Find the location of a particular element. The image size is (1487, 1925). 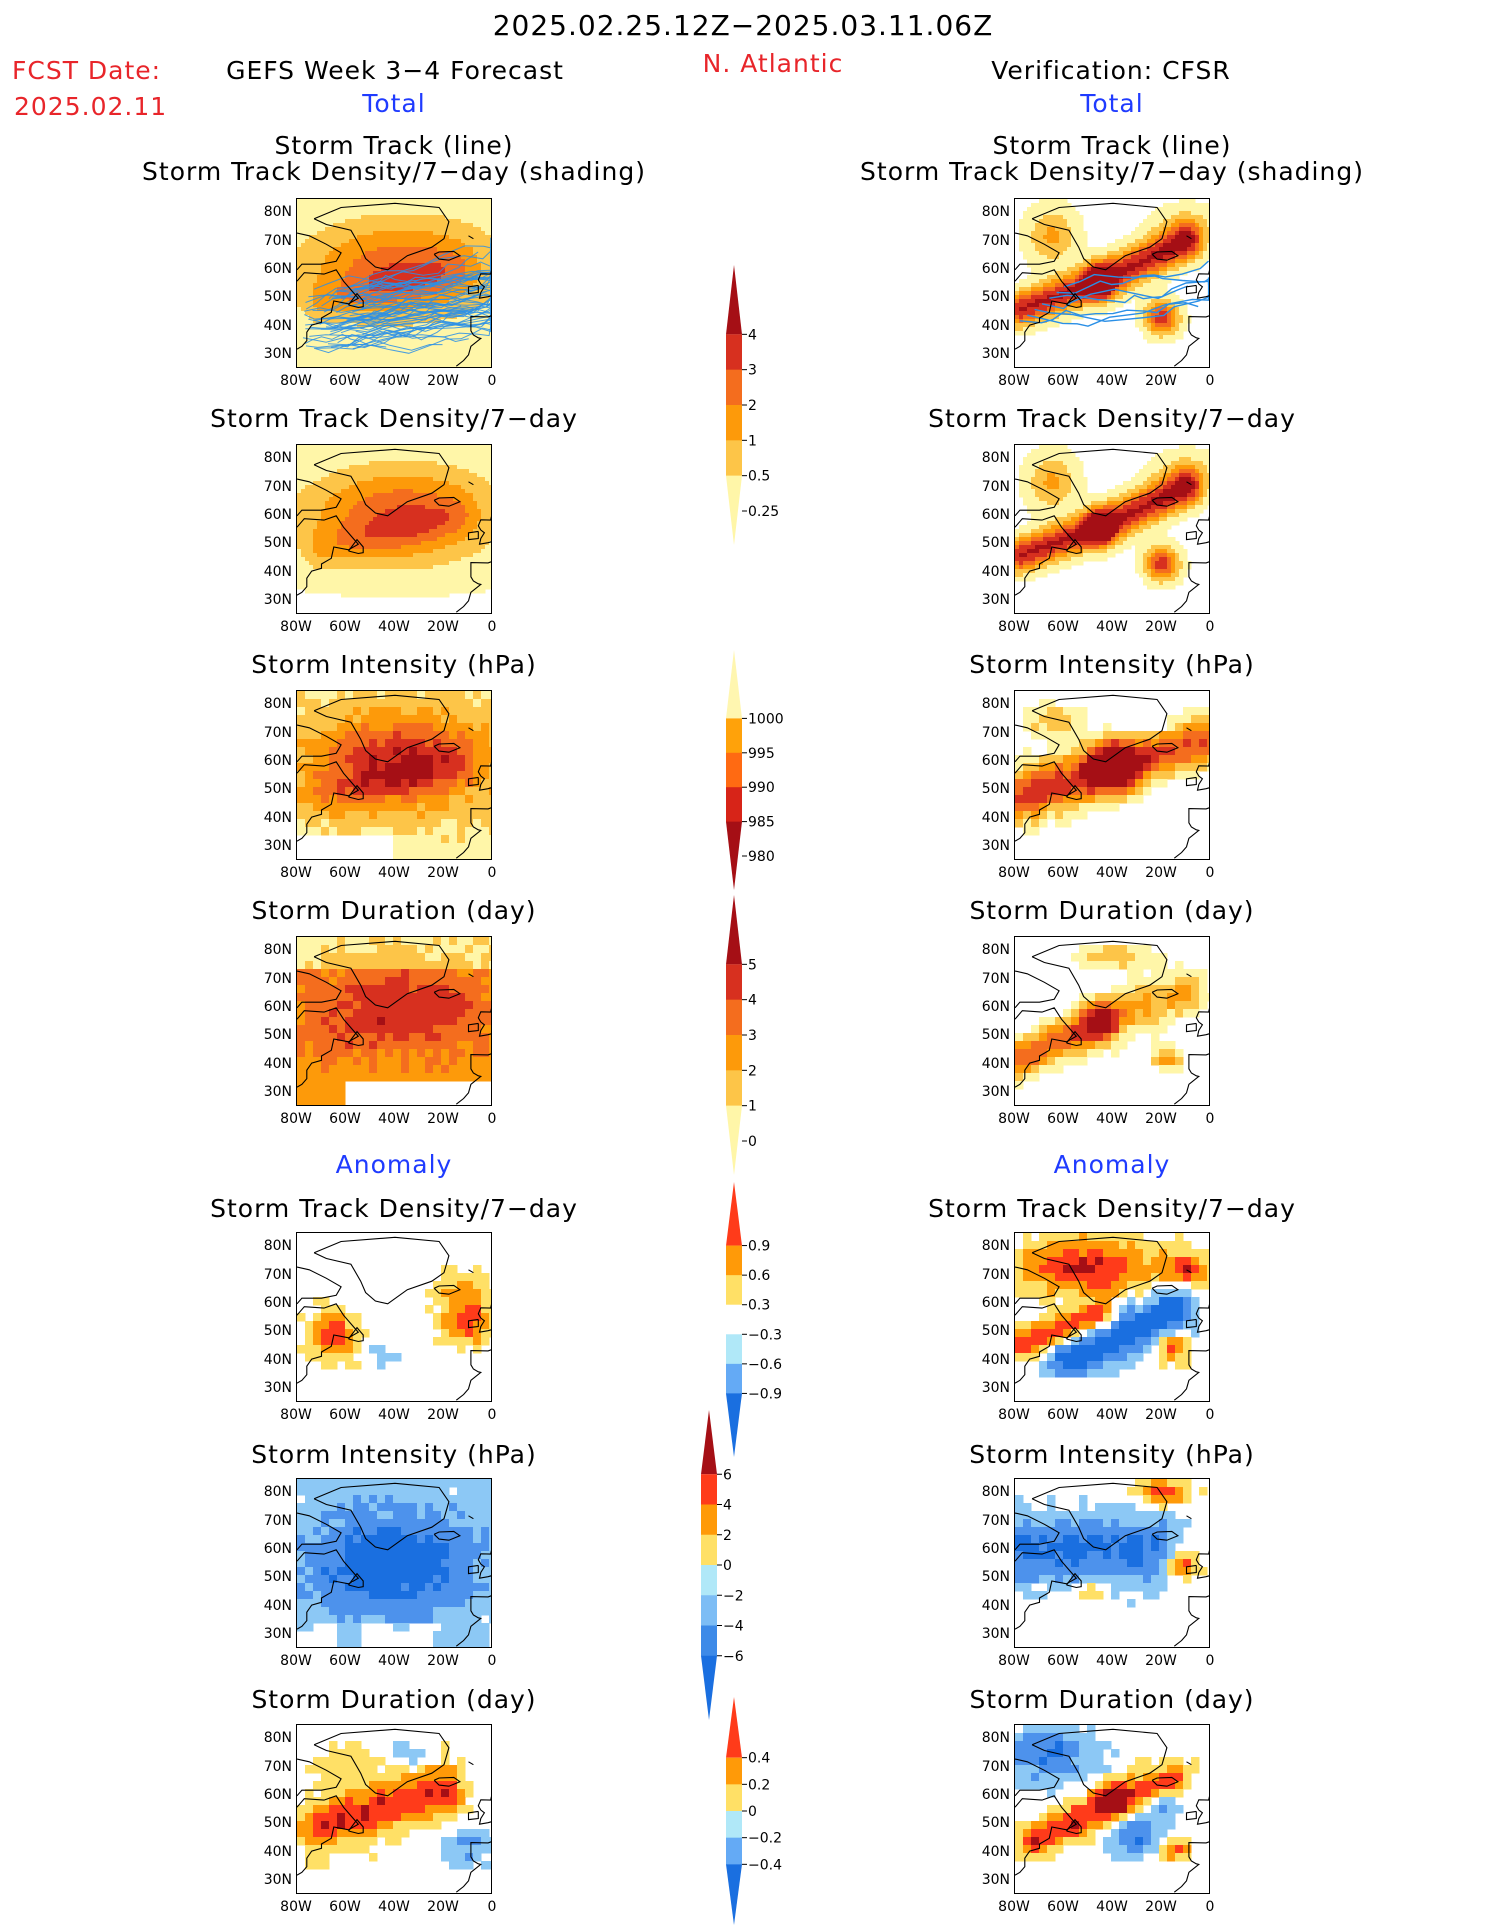

colorbar-intensity-anom: 6 4 2 0 −2 −4 −6 is located at coordinates (741, 1565).